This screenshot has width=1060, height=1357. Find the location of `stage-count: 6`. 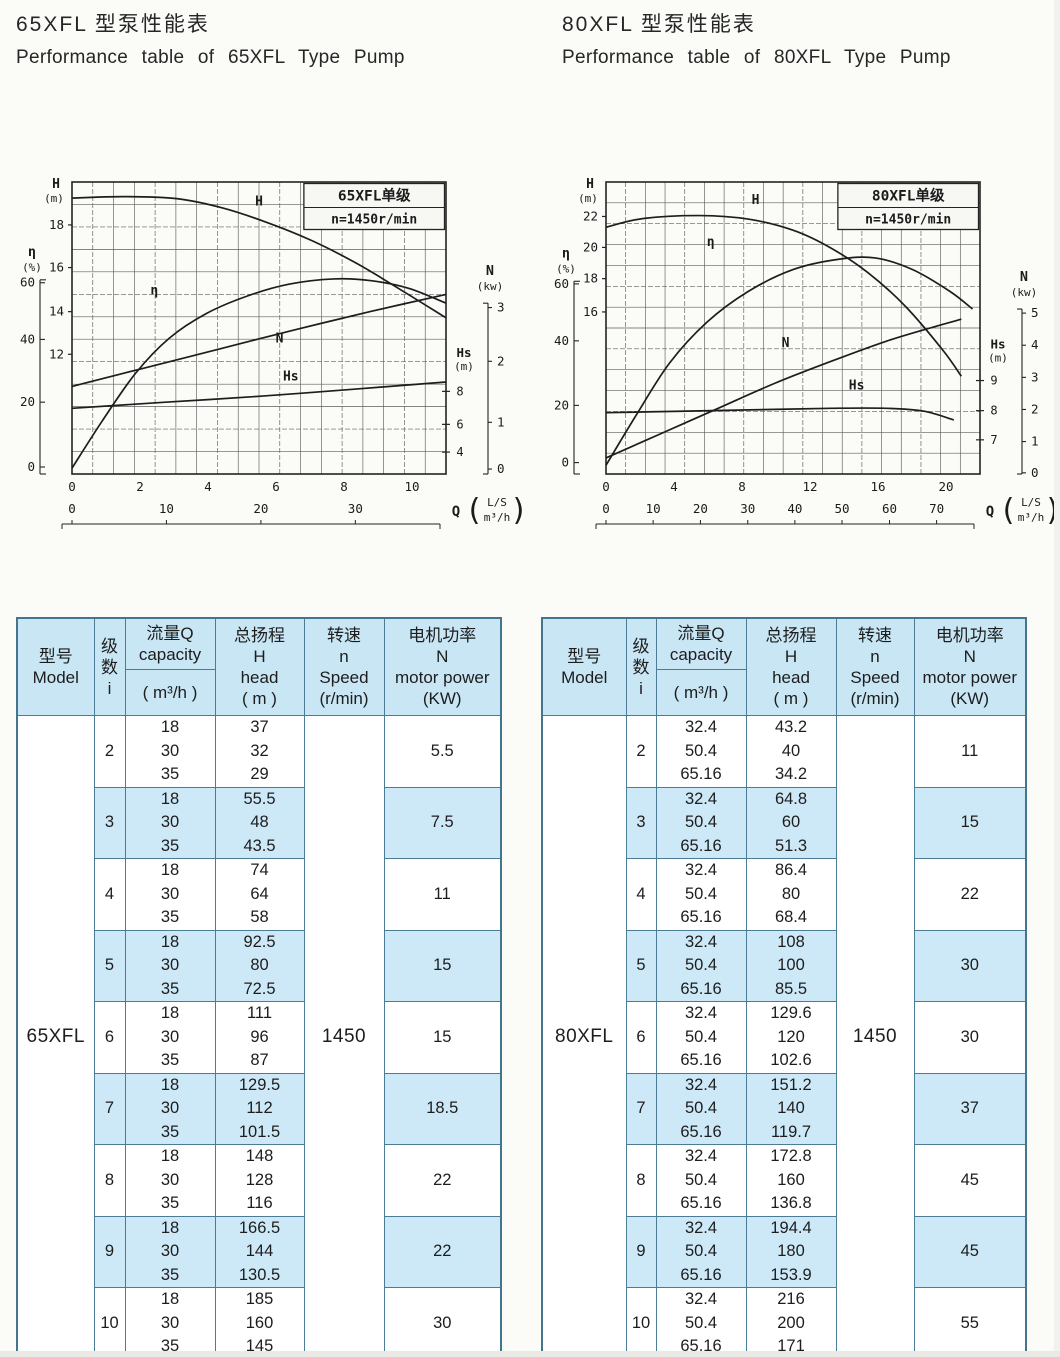

stage-count: 6 is located at coordinates (109, 1037).